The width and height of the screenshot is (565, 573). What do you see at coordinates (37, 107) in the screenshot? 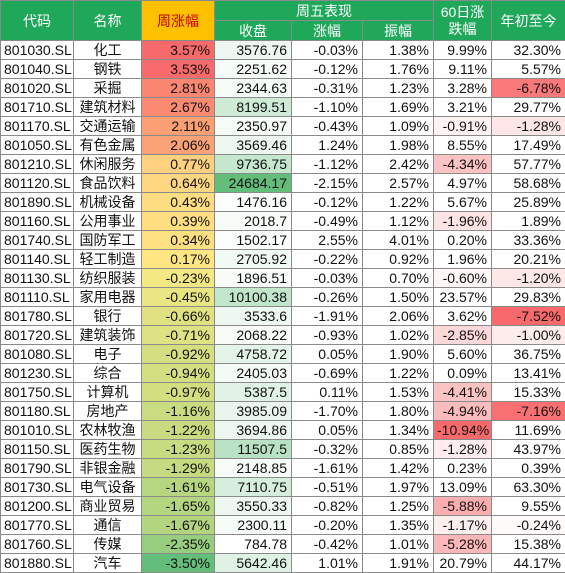
I see `cell-code: 801710.SL` at bounding box center [37, 107].